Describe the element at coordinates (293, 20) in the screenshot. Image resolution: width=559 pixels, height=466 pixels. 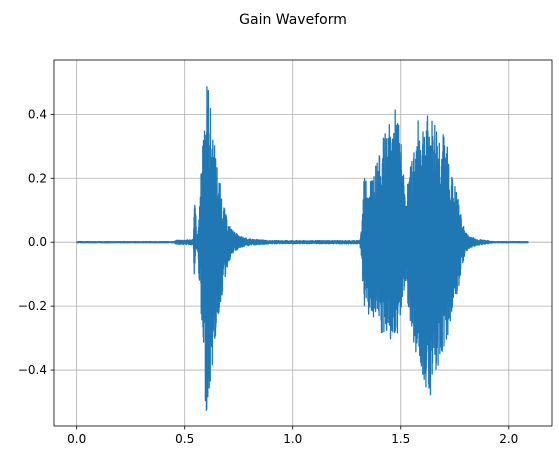
I see `chart-title: Gain Waveform` at that location.